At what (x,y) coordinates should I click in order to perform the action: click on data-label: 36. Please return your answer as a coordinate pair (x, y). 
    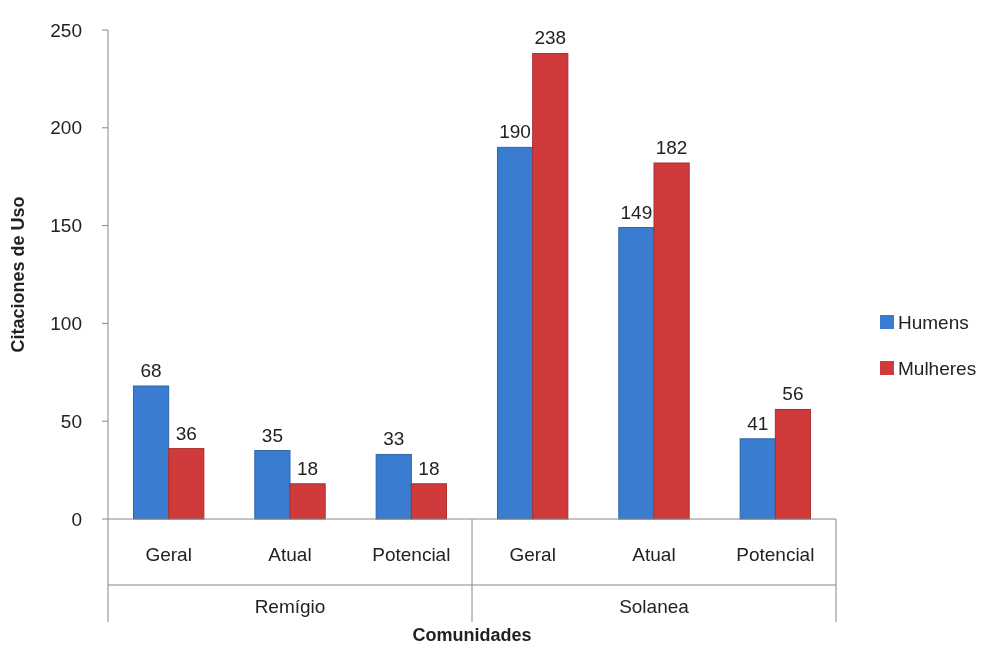
    Looking at the image, I should click on (186, 433).